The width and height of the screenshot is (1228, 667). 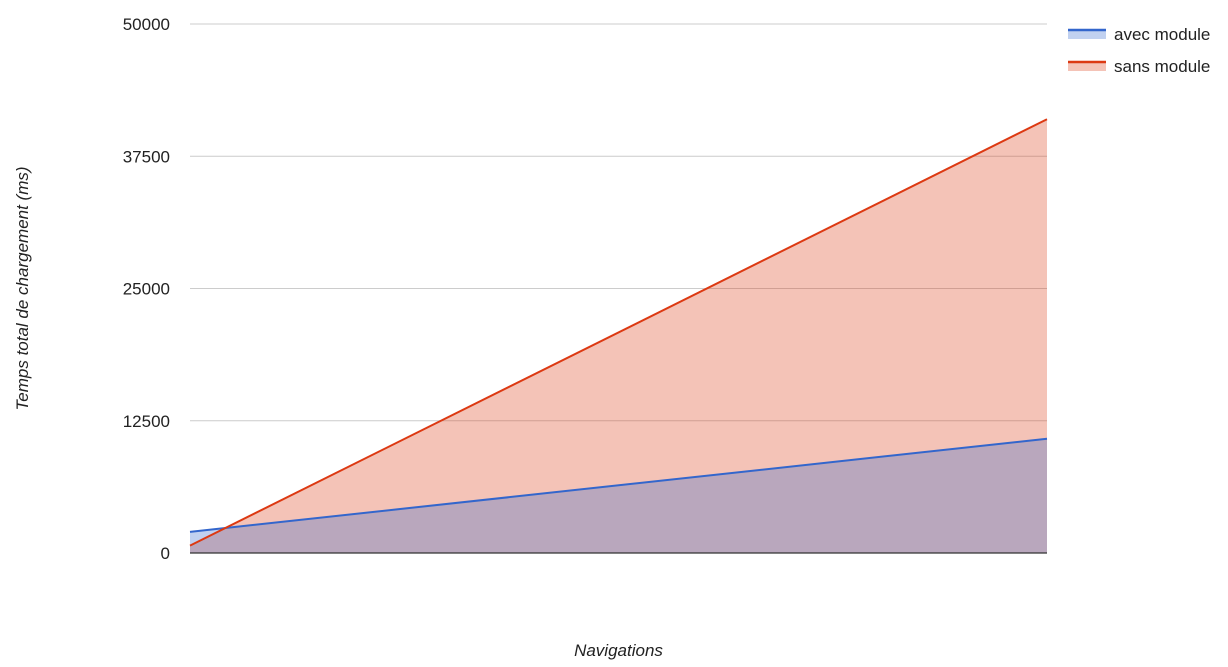 What do you see at coordinates (146, 421) in the screenshot?
I see `y-tick-label: 12500` at bounding box center [146, 421].